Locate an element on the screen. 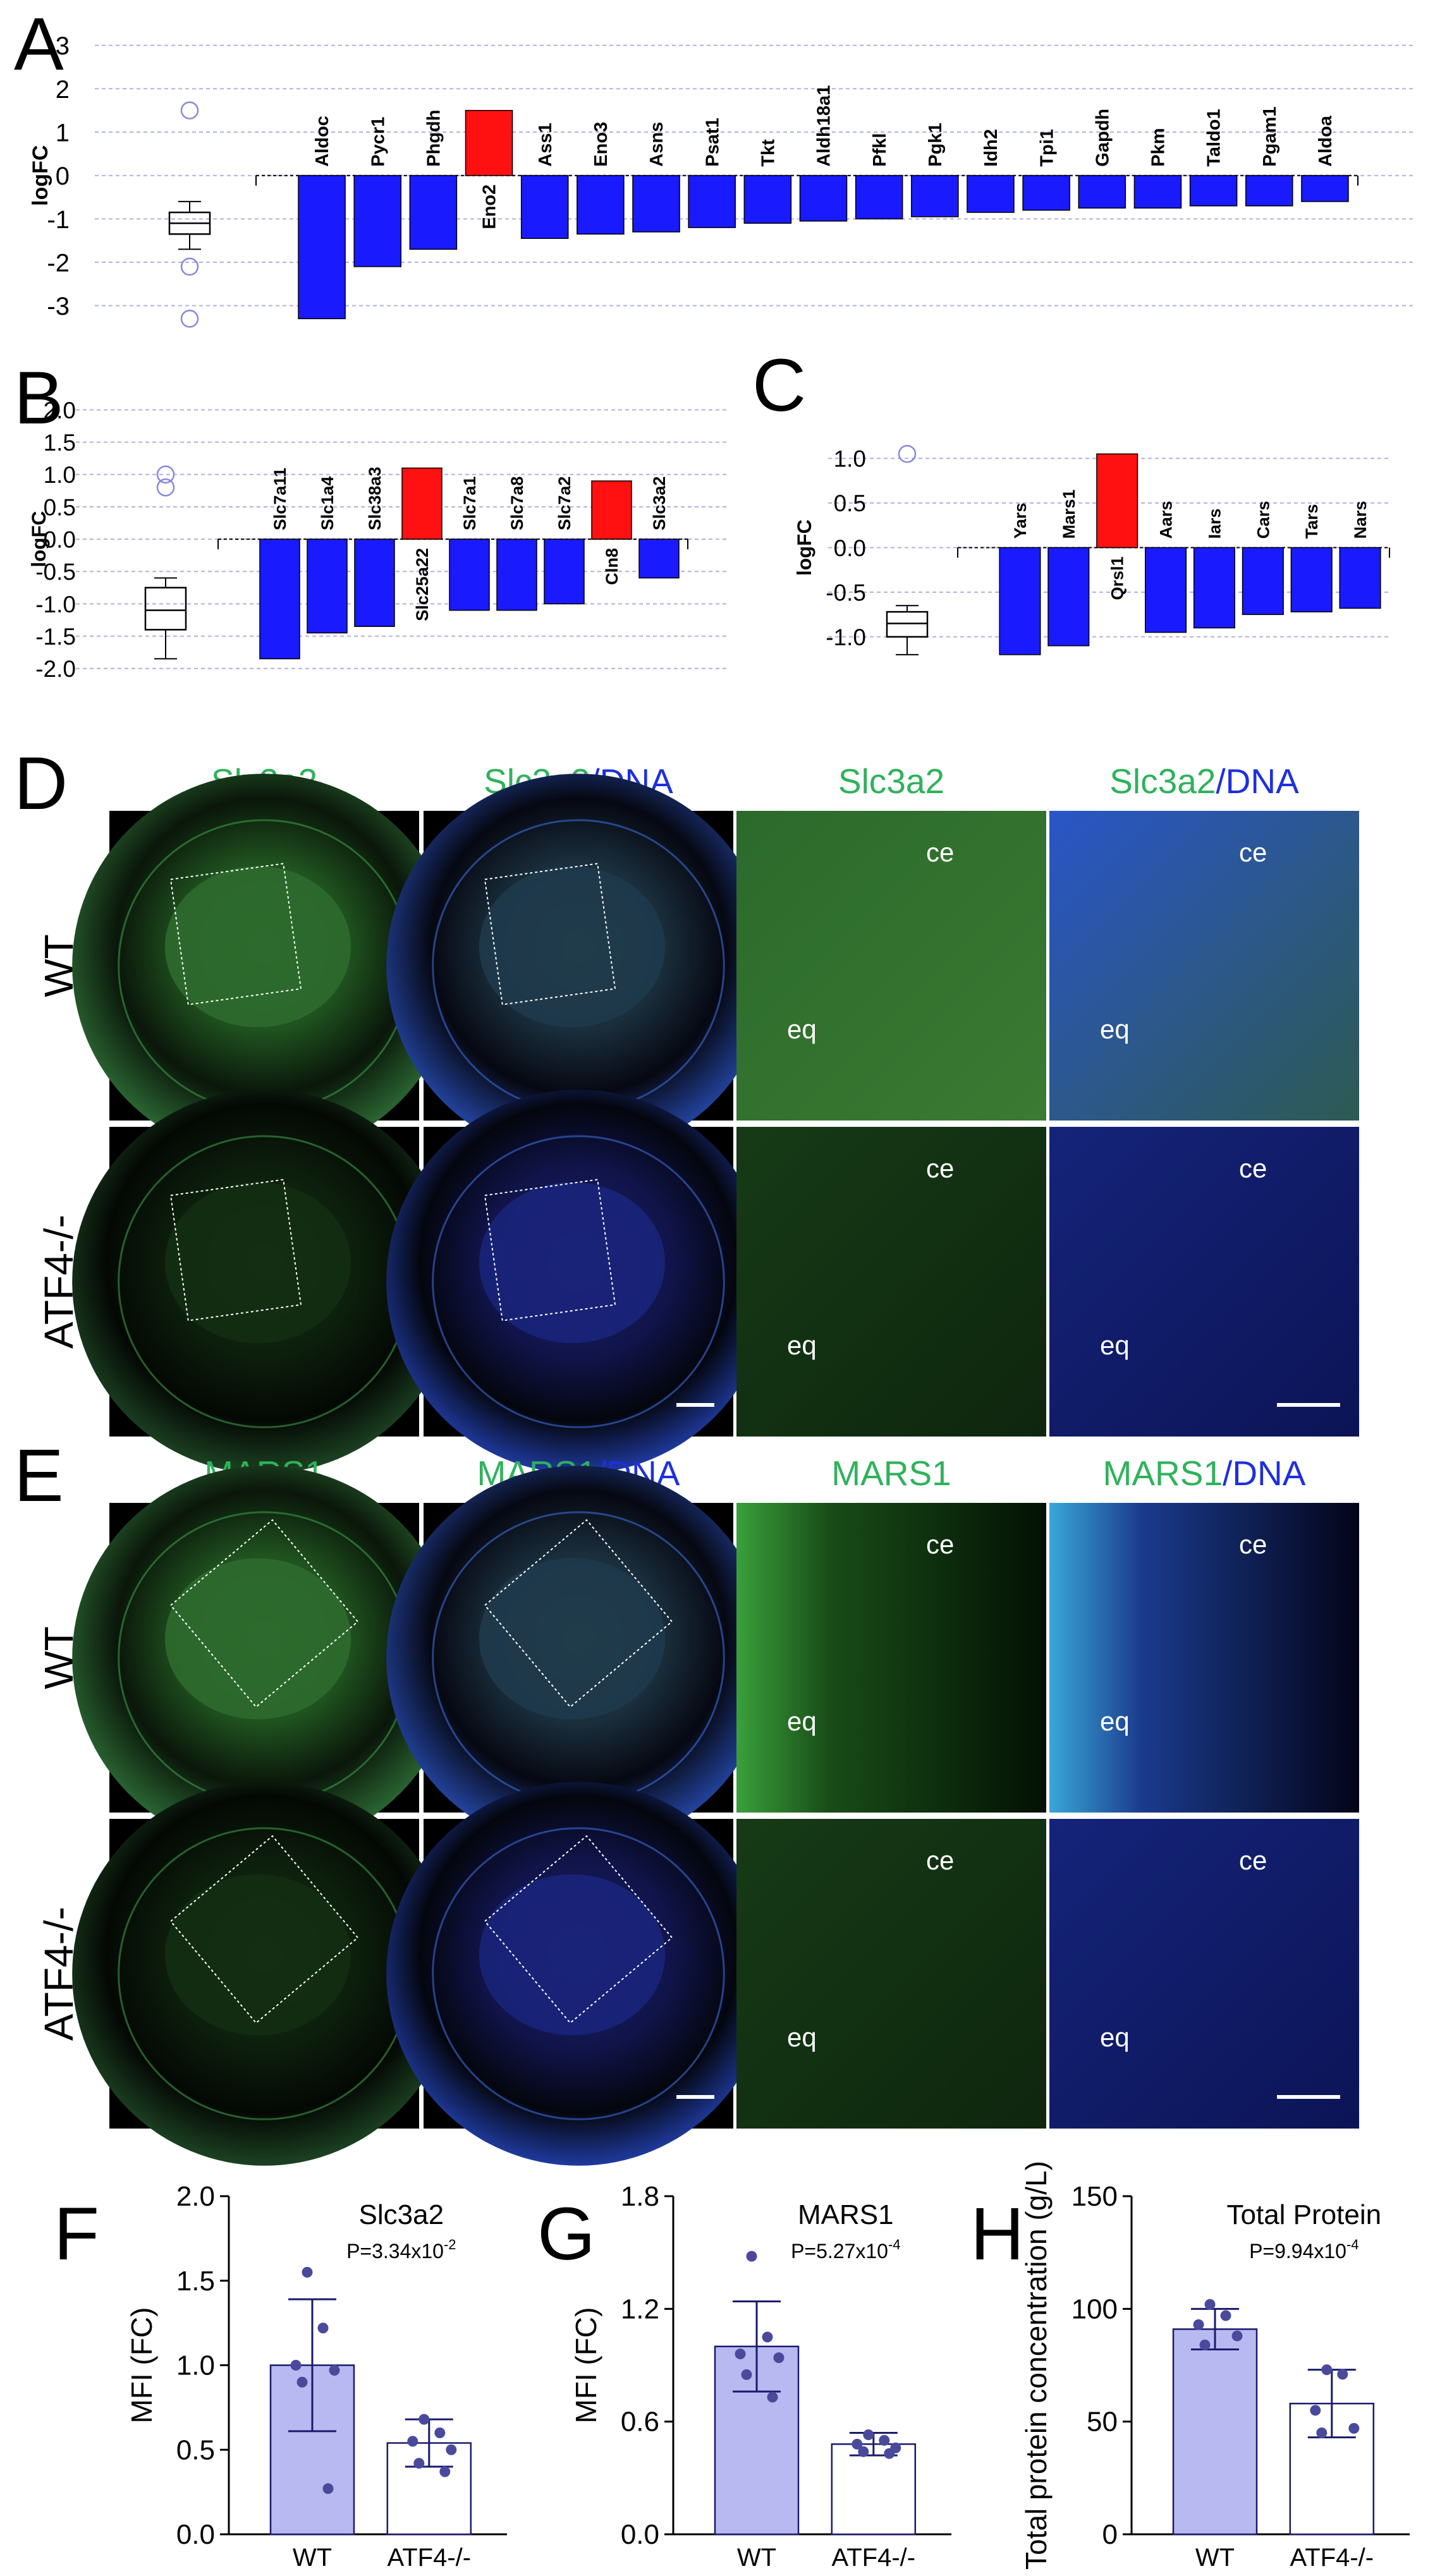 This screenshot has height=2576, width=1447. category-label: Phgdh is located at coordinates (434, 137).